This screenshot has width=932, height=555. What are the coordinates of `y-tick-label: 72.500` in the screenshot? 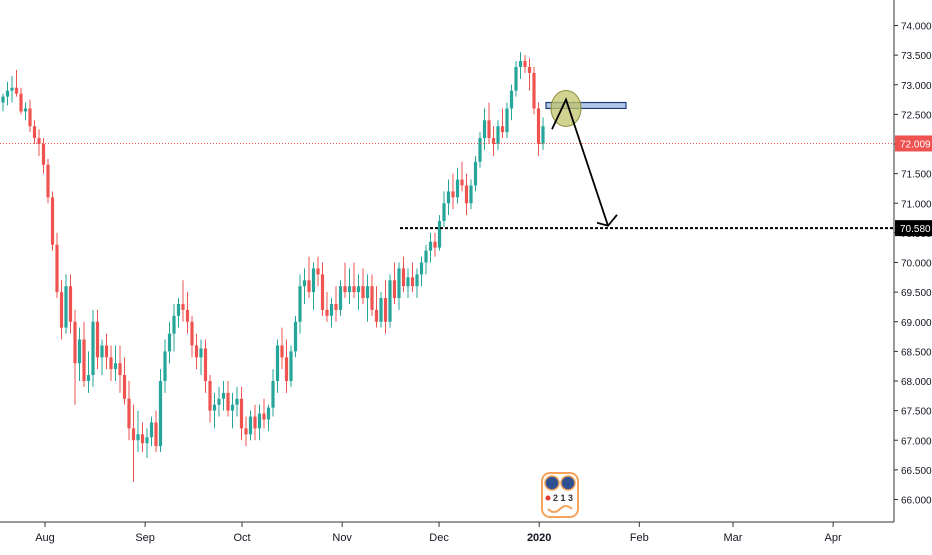 It's located at (916, 115).